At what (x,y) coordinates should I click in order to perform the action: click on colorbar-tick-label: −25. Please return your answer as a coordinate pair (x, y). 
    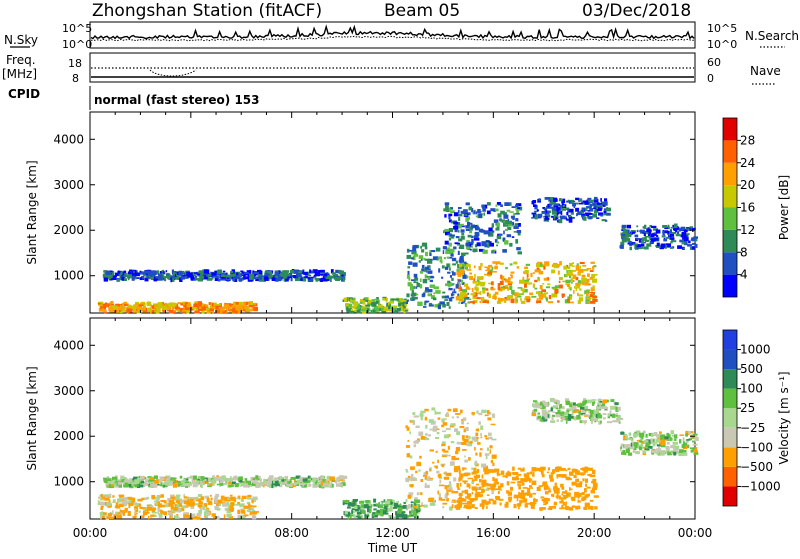
    Looking at the image, I should click on (752, 428).